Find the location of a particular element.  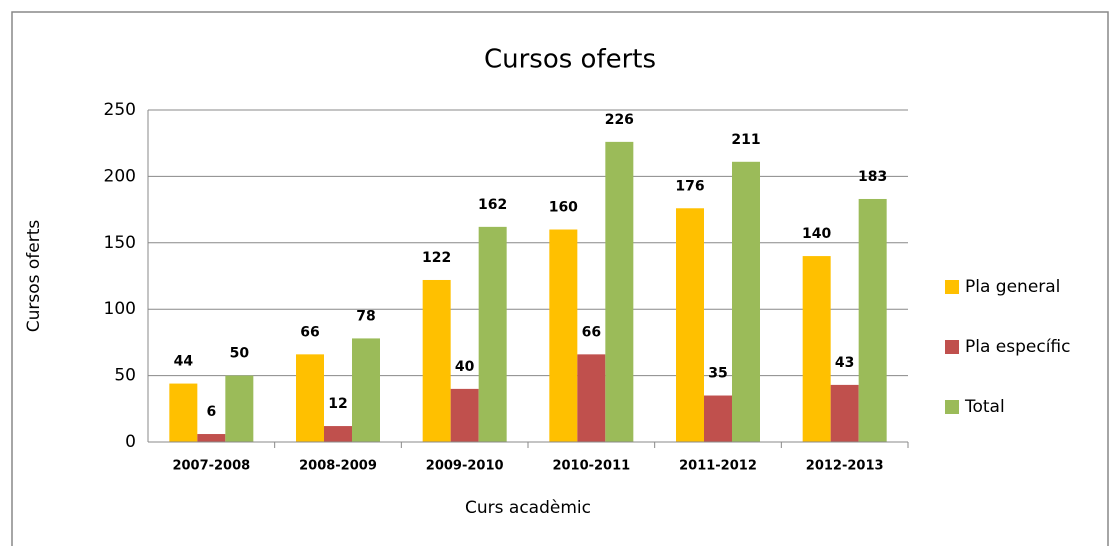

legend-label: Pla general is located at coordinates (1012, 287).